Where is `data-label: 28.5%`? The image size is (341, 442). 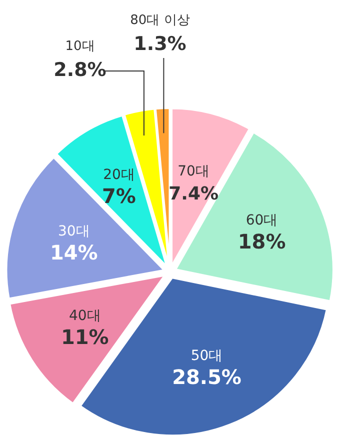 data-label: 28.5% is located at coordinates (207, 376).